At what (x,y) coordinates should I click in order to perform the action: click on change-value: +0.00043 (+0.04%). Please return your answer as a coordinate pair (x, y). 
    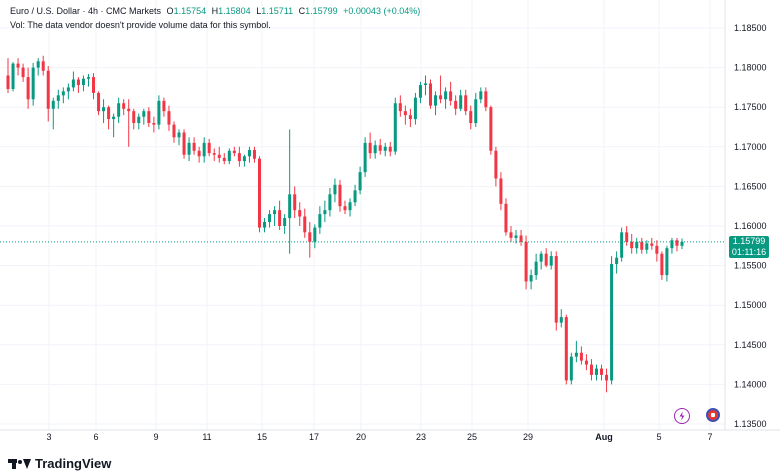
    Looking at the image, I should click on (382, 11).